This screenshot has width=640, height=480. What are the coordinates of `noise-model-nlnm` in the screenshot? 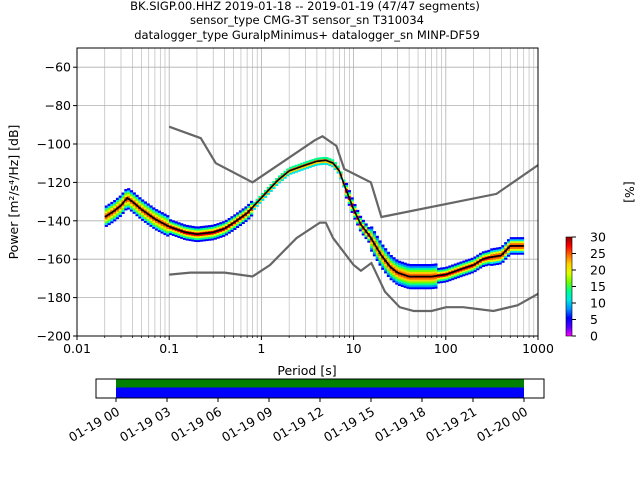 It's located at (354, 267).